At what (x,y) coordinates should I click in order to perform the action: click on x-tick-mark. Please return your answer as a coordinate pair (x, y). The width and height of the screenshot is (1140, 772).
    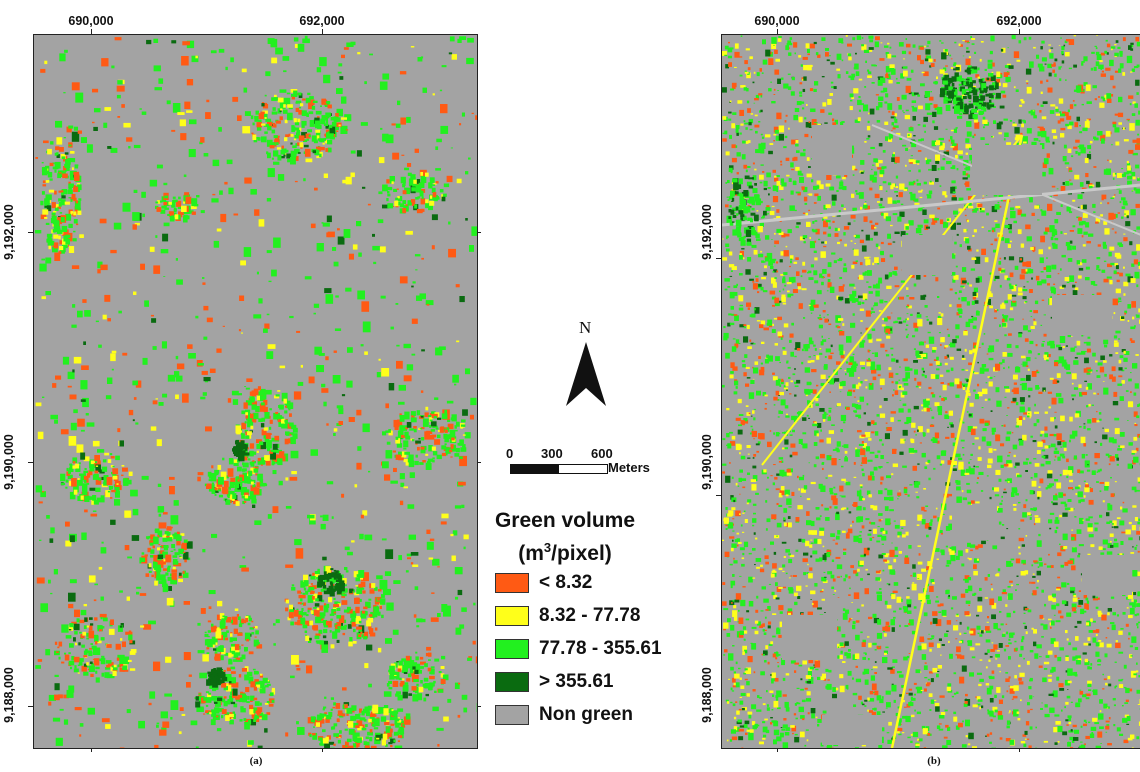
    Looking at the image, I should click on (91, 749).